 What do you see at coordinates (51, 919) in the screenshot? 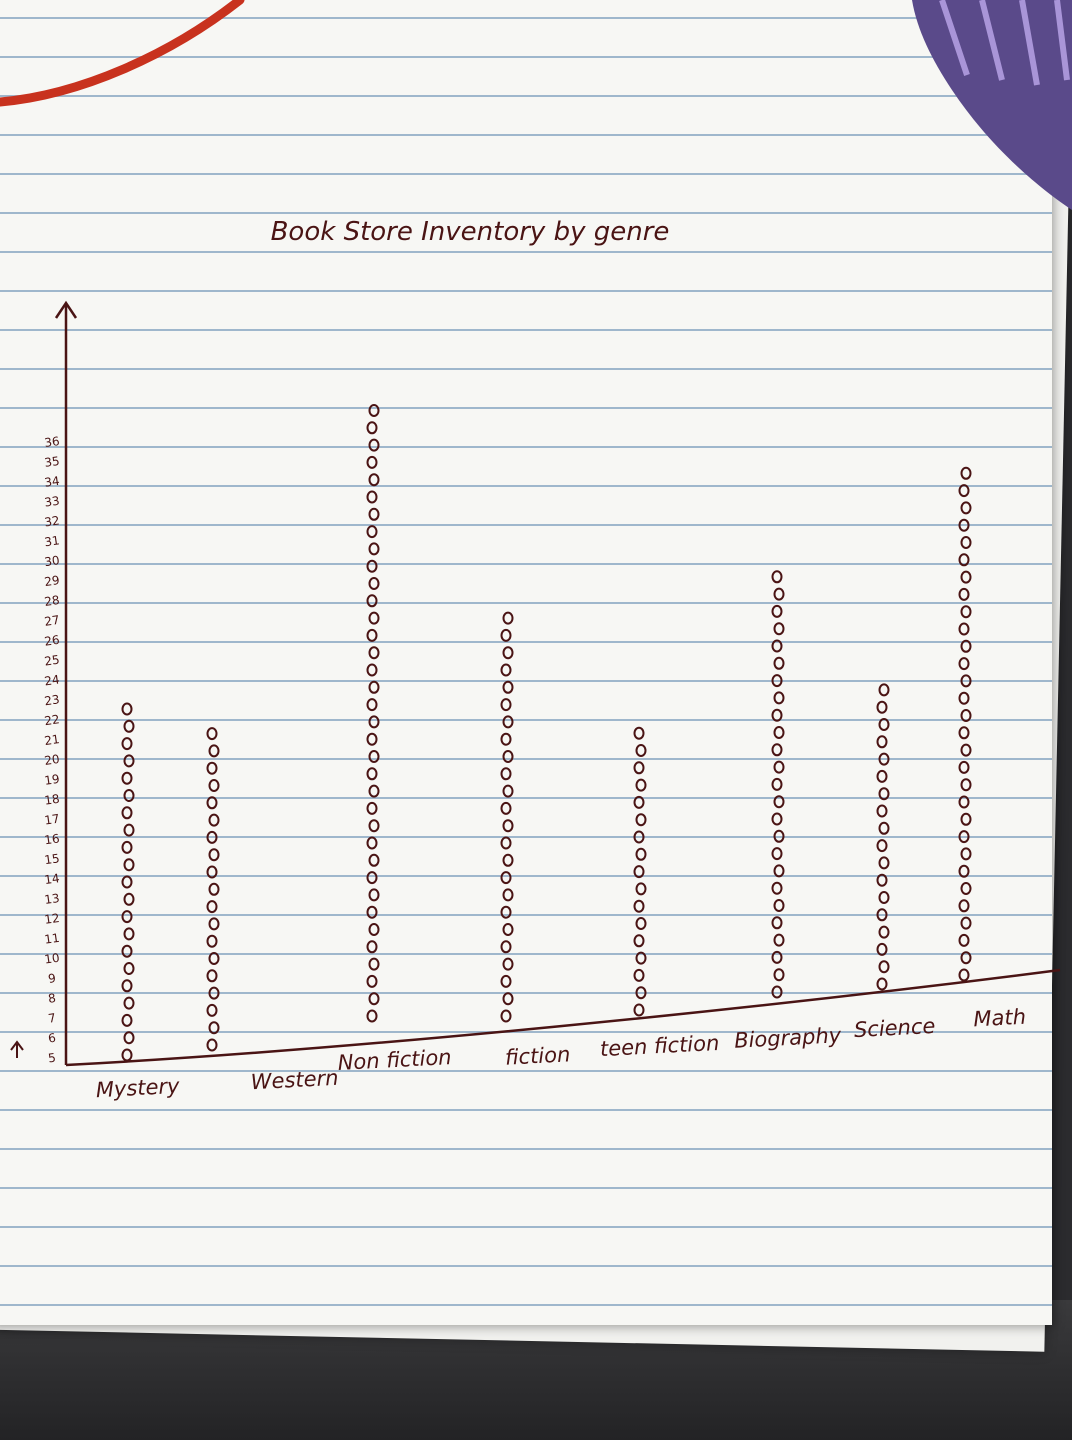
I see `y-tick-label: 12` at bounding box center [51, 919].